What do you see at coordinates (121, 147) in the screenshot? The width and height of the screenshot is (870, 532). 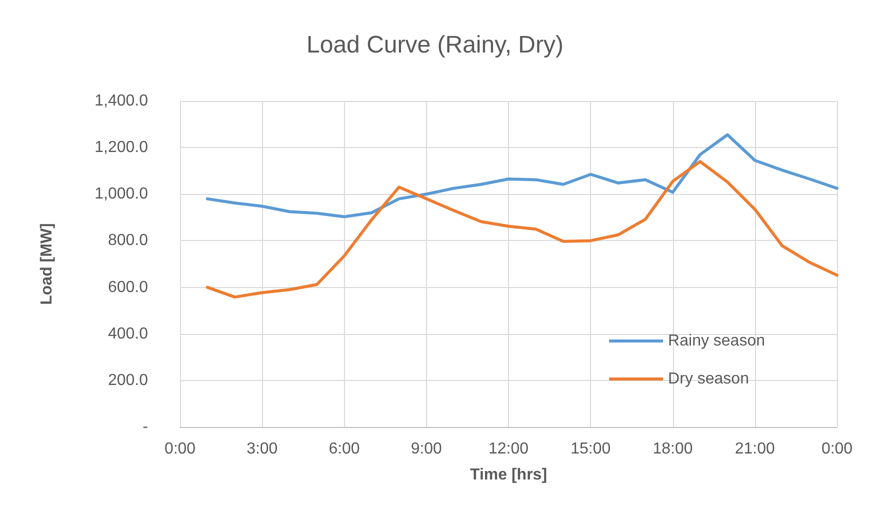 I see `y-tick-label: 1,200.0` at bounding box center [121, 147].